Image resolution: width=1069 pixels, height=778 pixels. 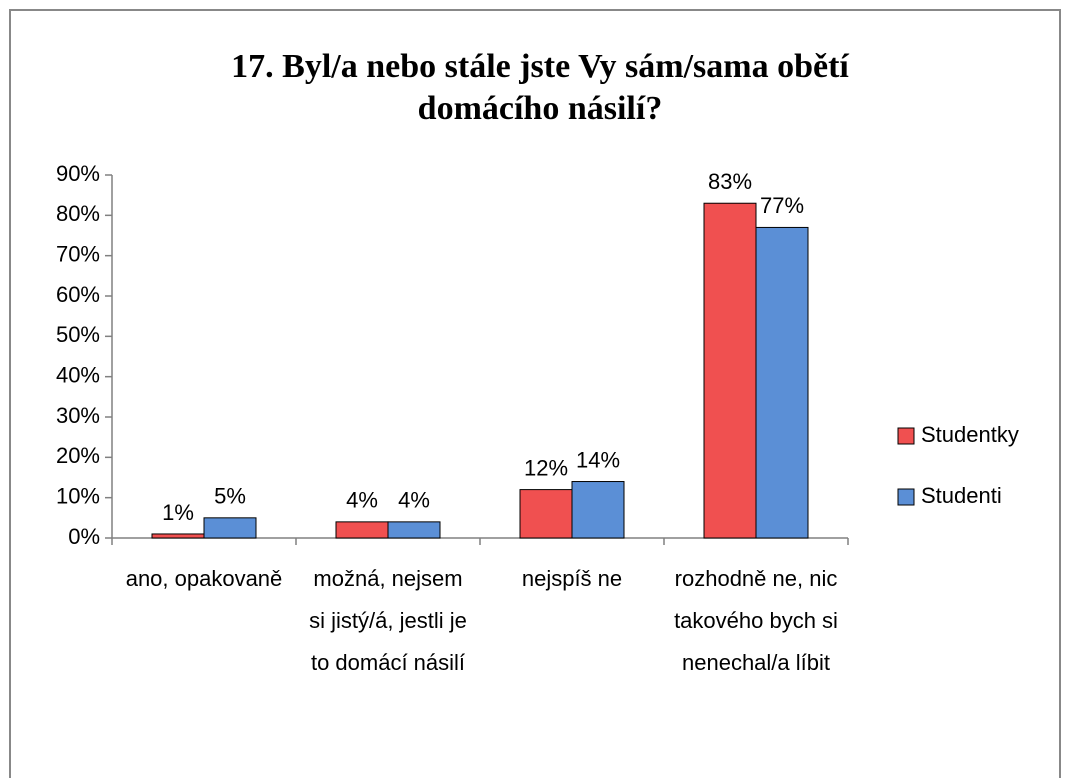 I want to click on y-tick-label: 50%, so click(x=78, y=334).